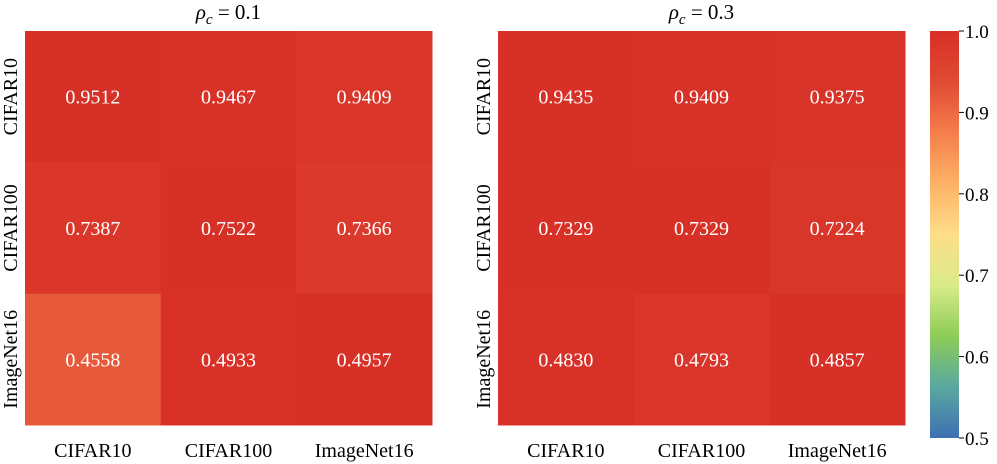 The image size is (997, 464). I want to click on cell-value-label: 0.7224, so click(837, 229).